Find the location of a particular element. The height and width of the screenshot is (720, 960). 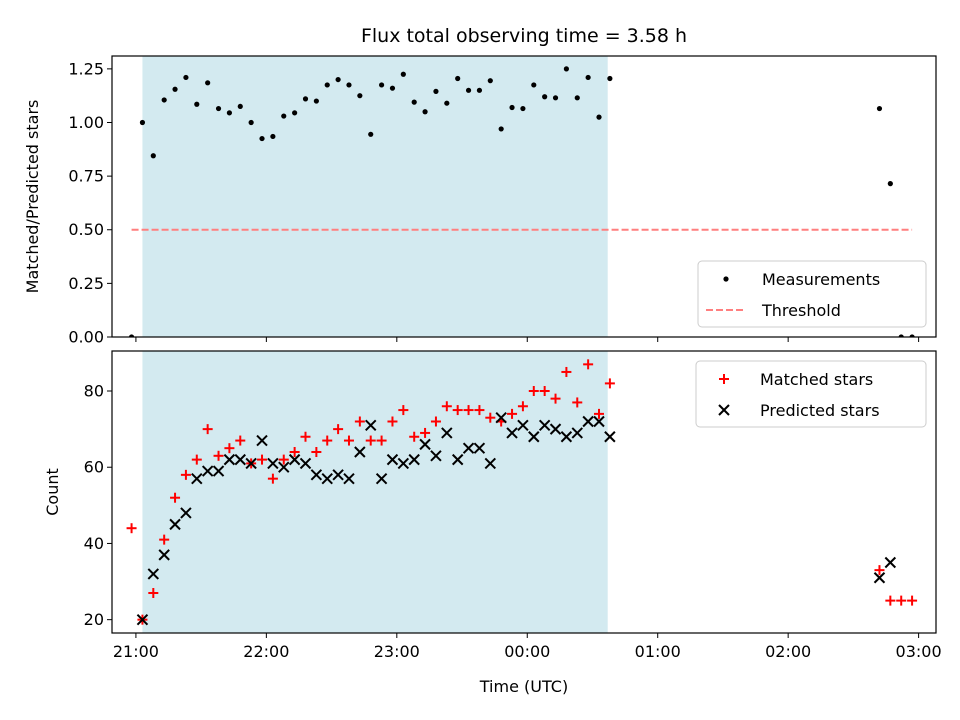

legend-label: Measurements is located at coordinates (821, 279).